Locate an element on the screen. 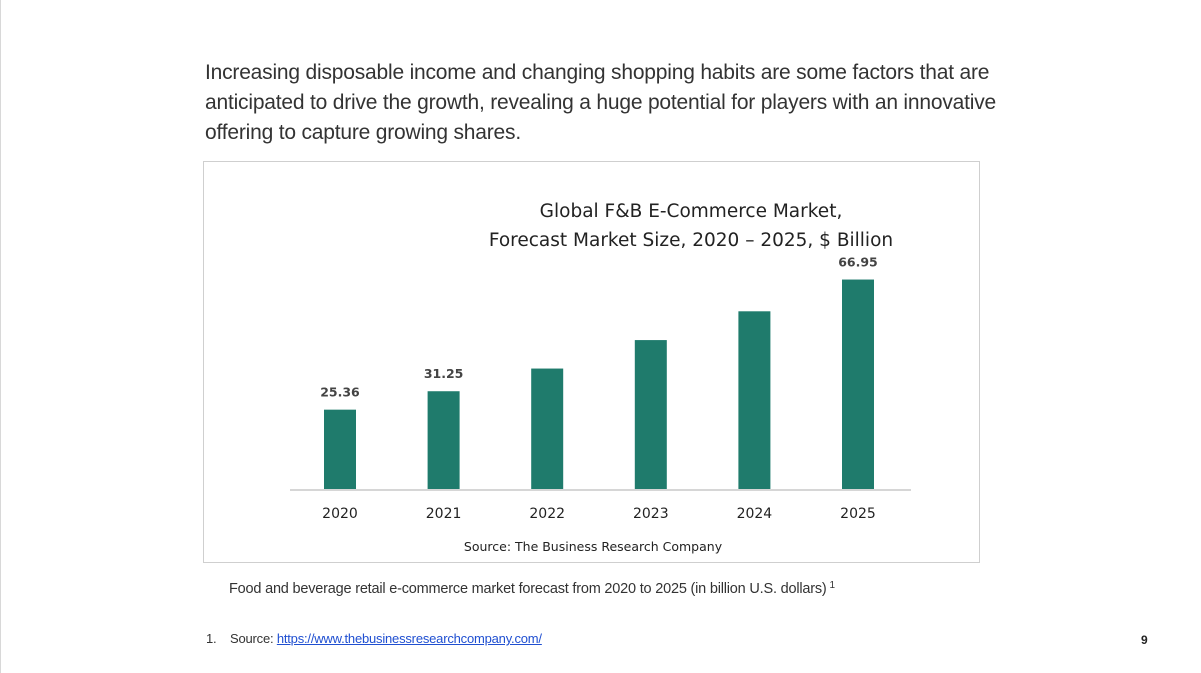 The height and width of the screenshot is (673, 1201). footnote-number: 1. is located at coordinates (211, 638).